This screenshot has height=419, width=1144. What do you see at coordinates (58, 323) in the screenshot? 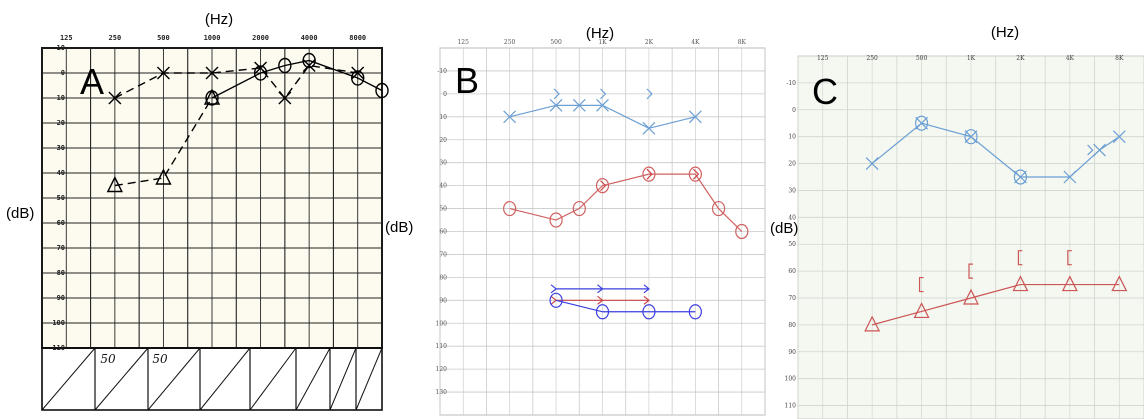
I see `y-tick-label: 100` at bounding box center [58, 323].